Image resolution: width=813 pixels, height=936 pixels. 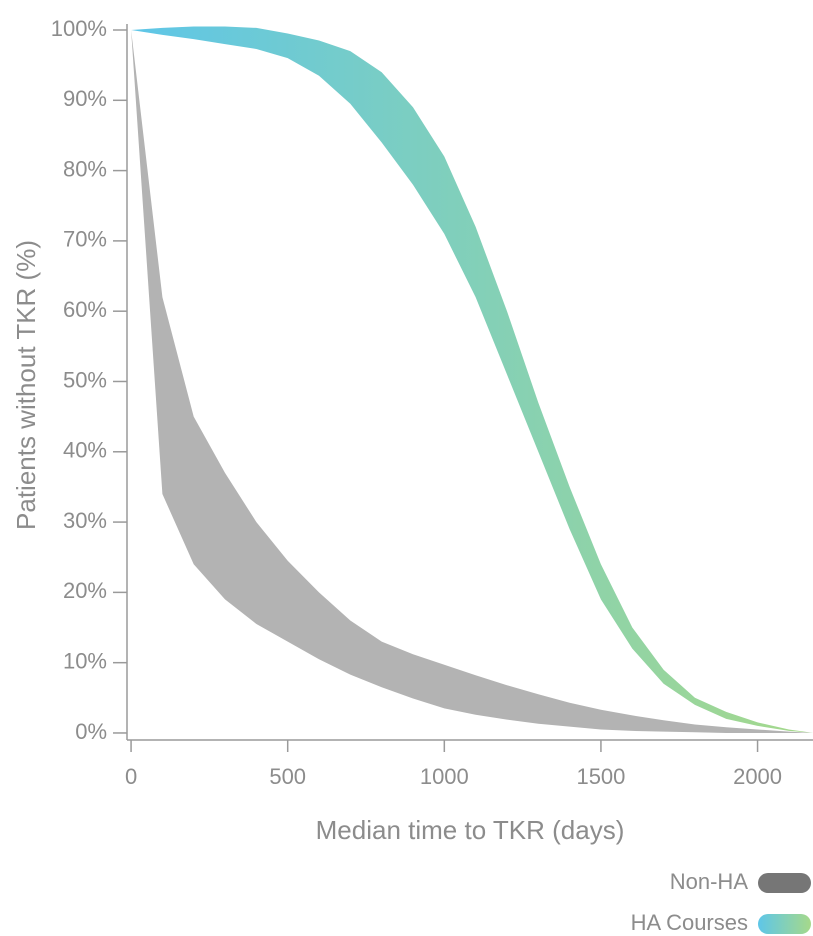 I want to click on y-tick-label: 10%, so click(x=85, y=660).